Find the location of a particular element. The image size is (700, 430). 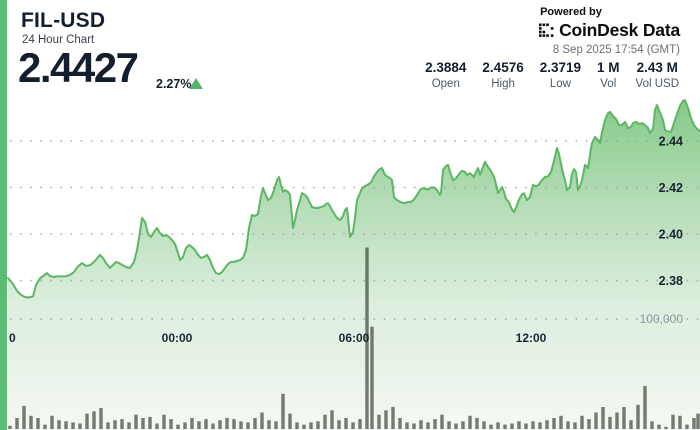

accent-stripe is located at coordinates (3, 215).